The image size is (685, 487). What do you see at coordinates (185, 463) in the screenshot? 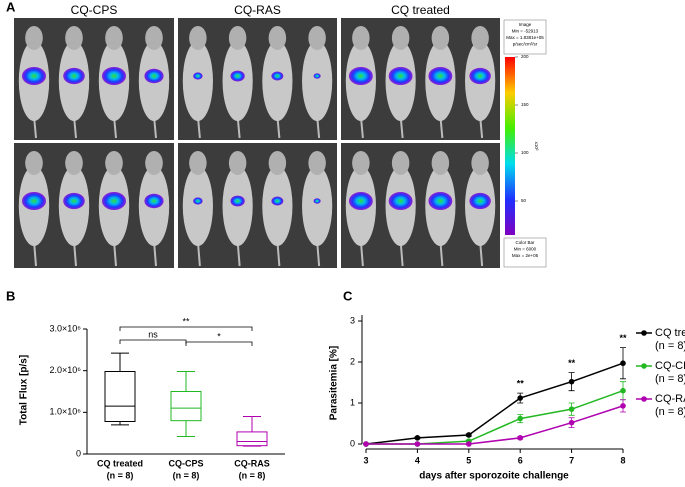
I see `x-tick-label: CQ-CPS` at bounding box center [185, 463].